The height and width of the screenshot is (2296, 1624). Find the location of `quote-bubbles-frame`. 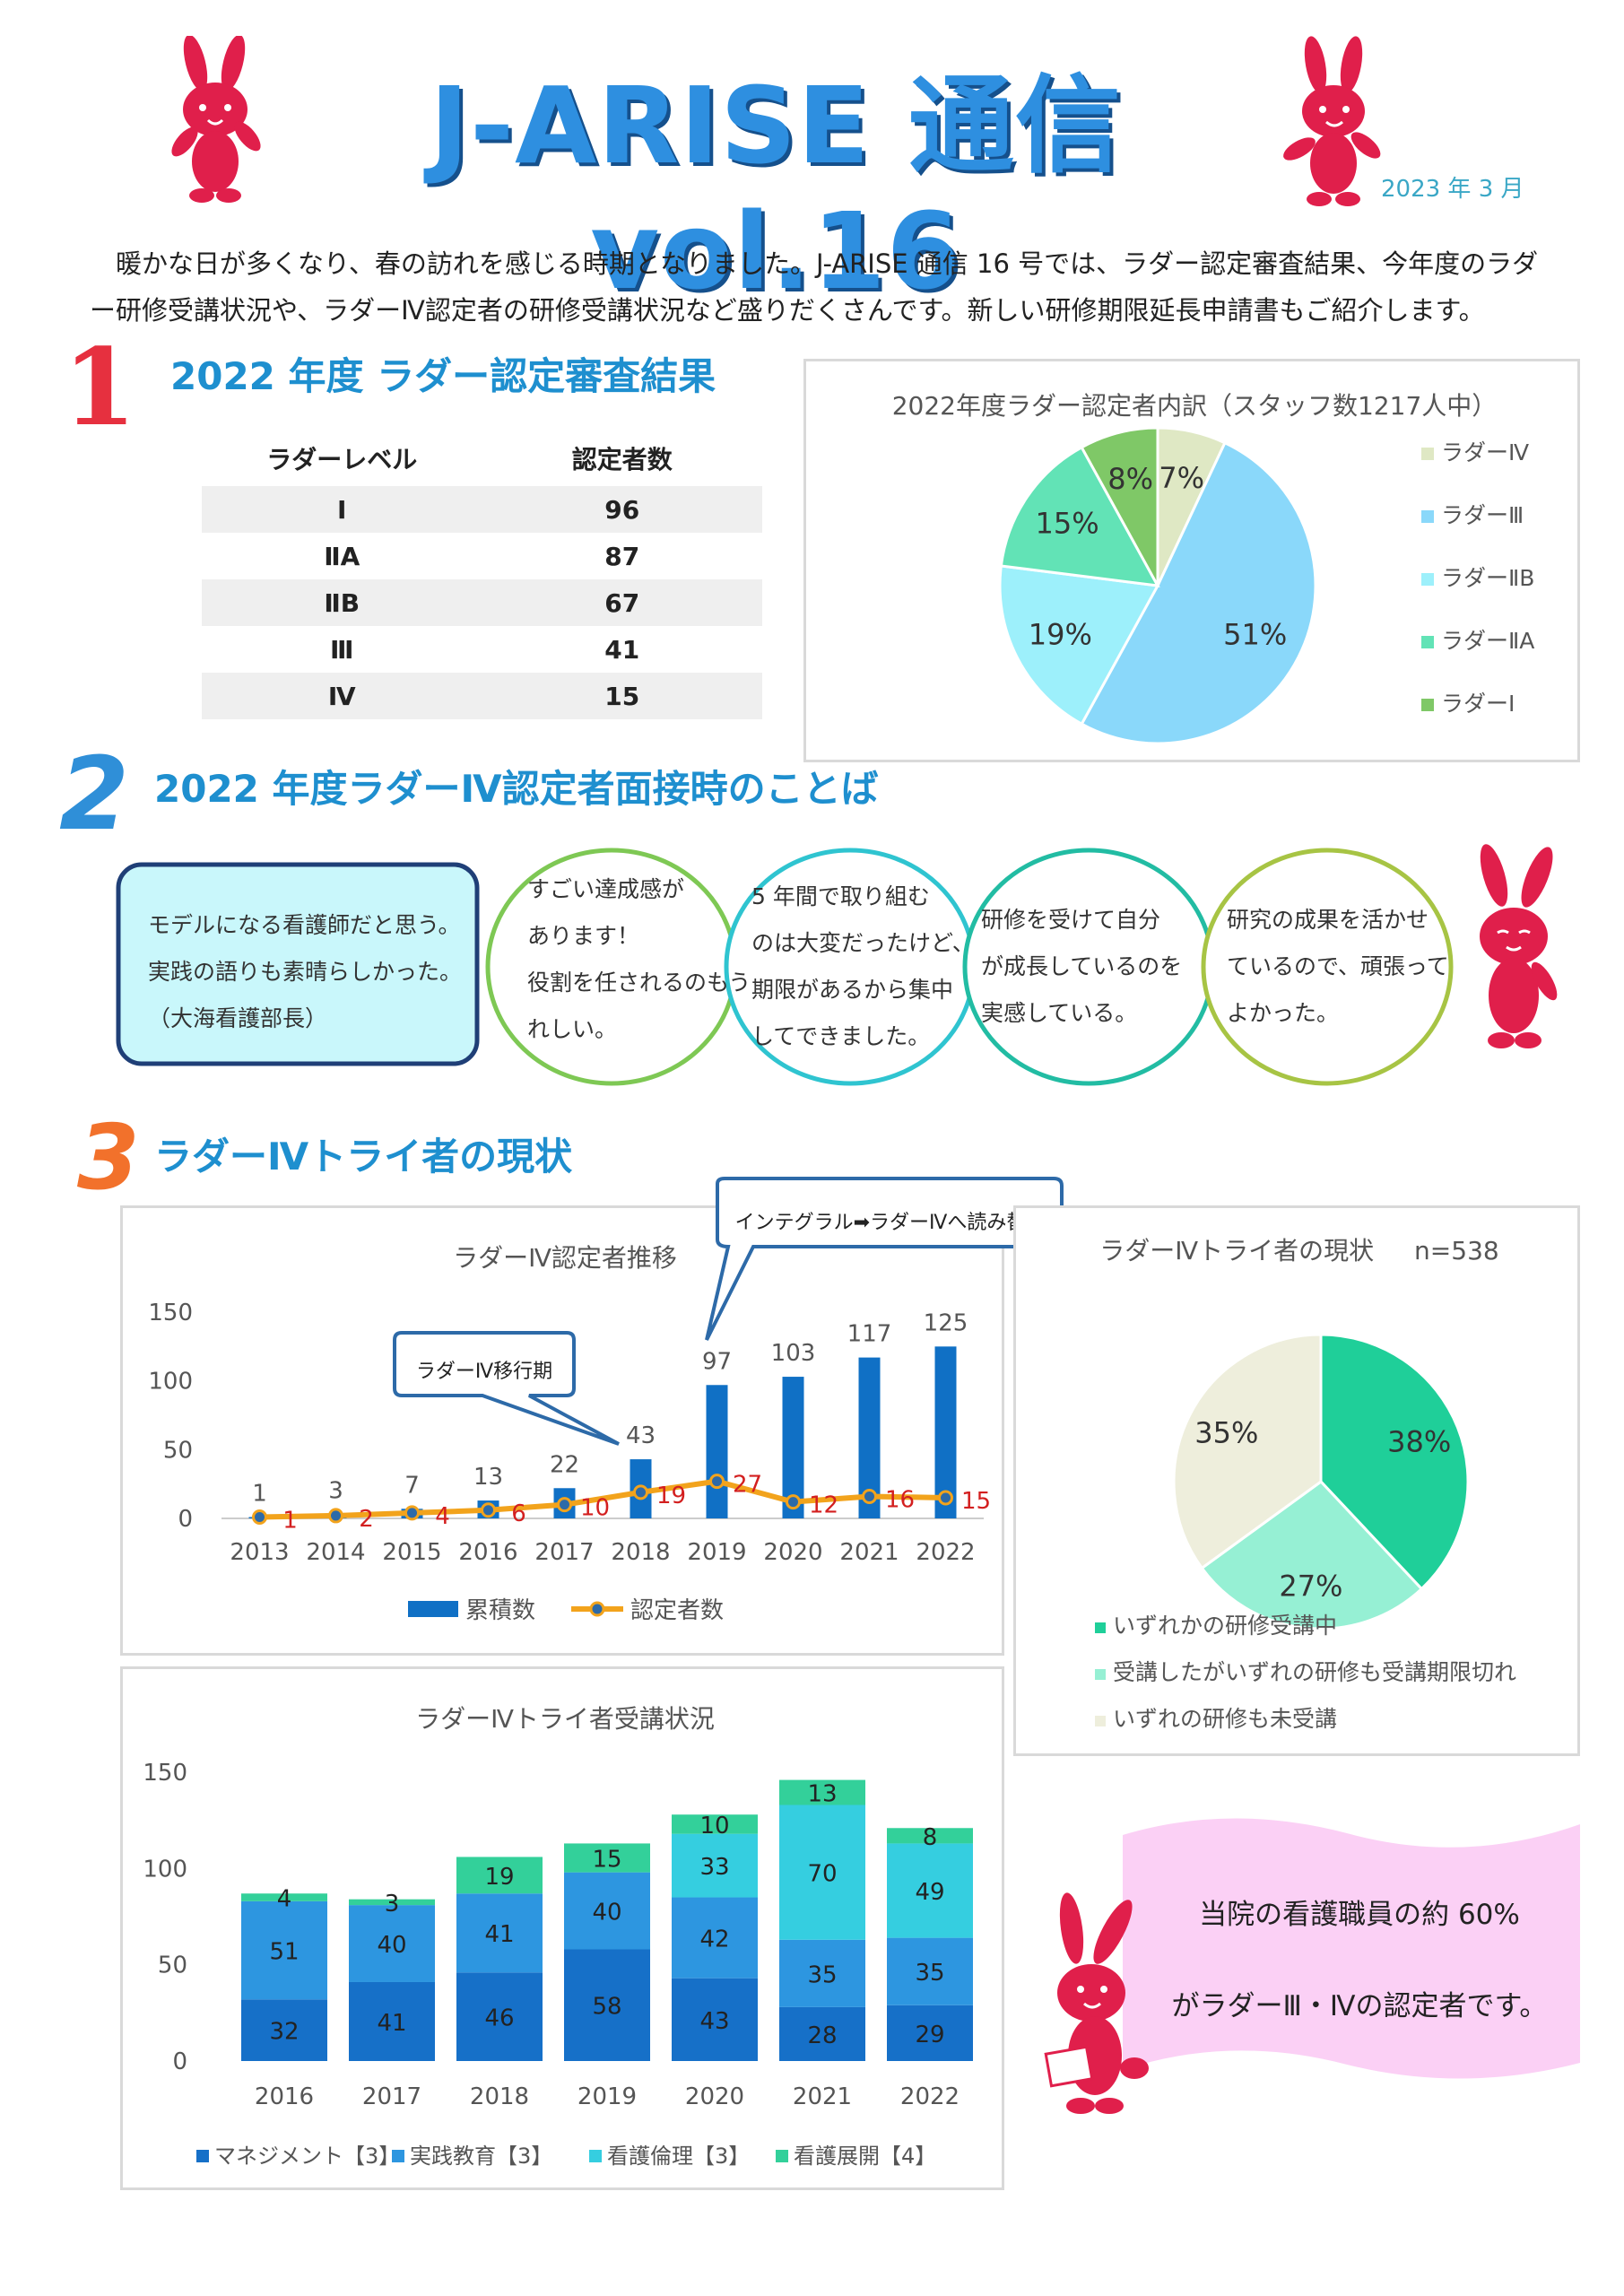

quote-bubbles-frame is located at coordinates (785, 967).